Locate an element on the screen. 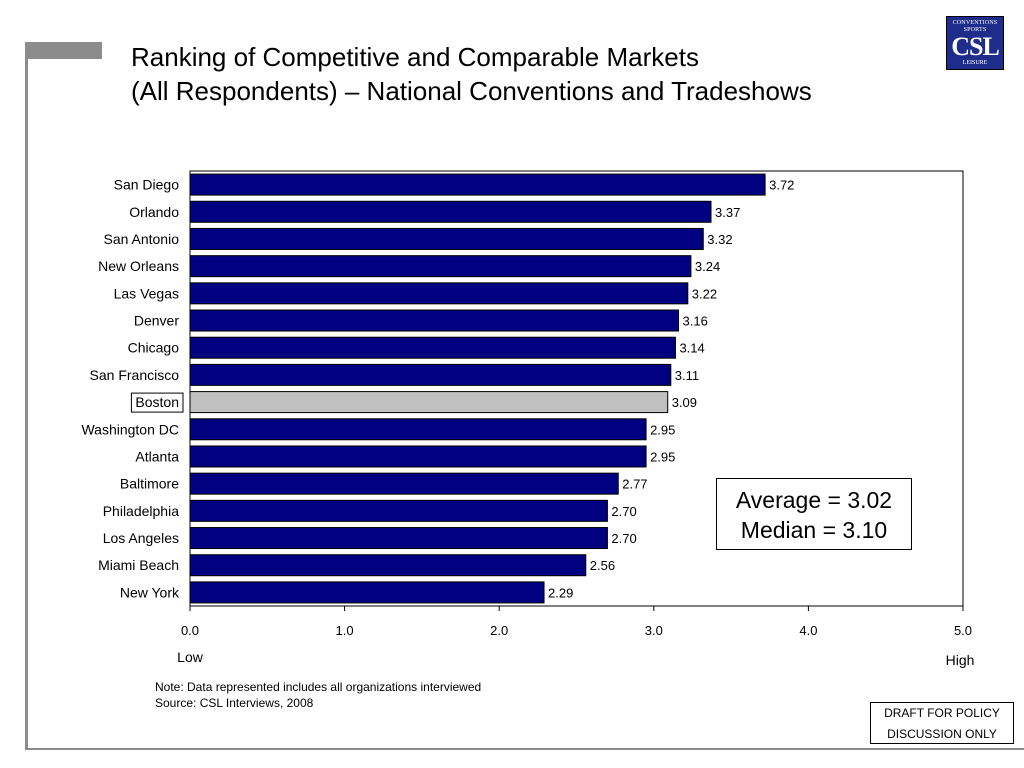  x-tick-label: 5.0 is located at coordinates (963, 630).